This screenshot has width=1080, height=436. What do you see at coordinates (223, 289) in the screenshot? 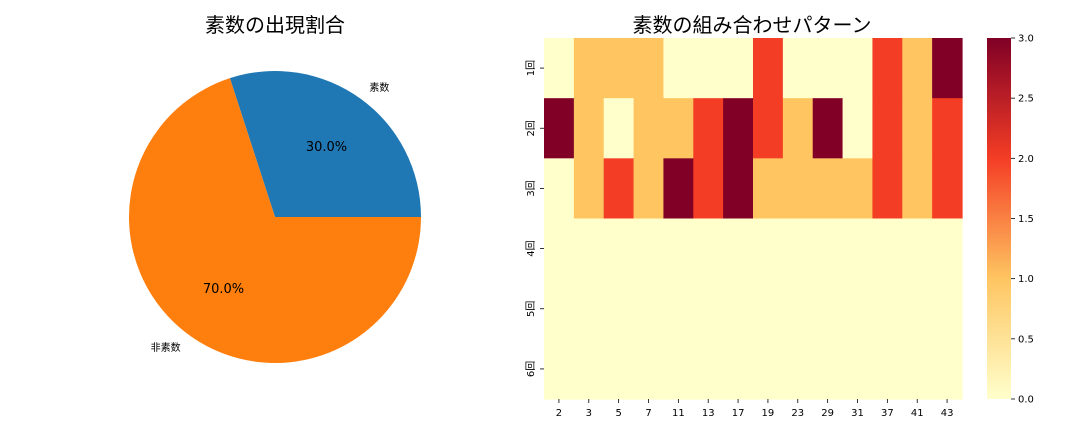
I see `pie-pct-nonprime: 70.0%` at bounding box center [223, 289].